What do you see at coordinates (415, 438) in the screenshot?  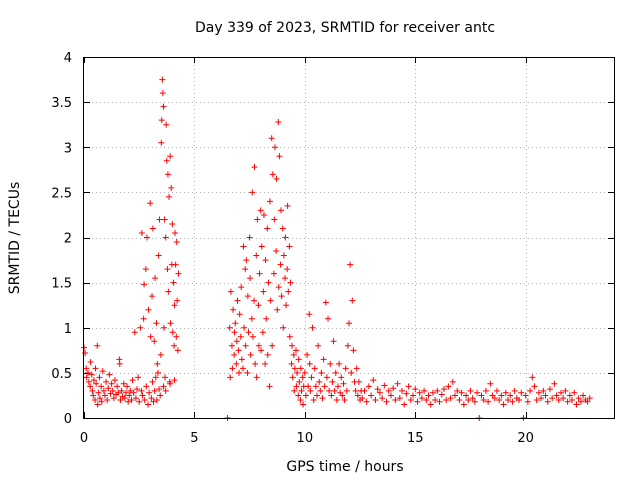 I see `x-tick-label: 15` at bounding box center [415, 438].